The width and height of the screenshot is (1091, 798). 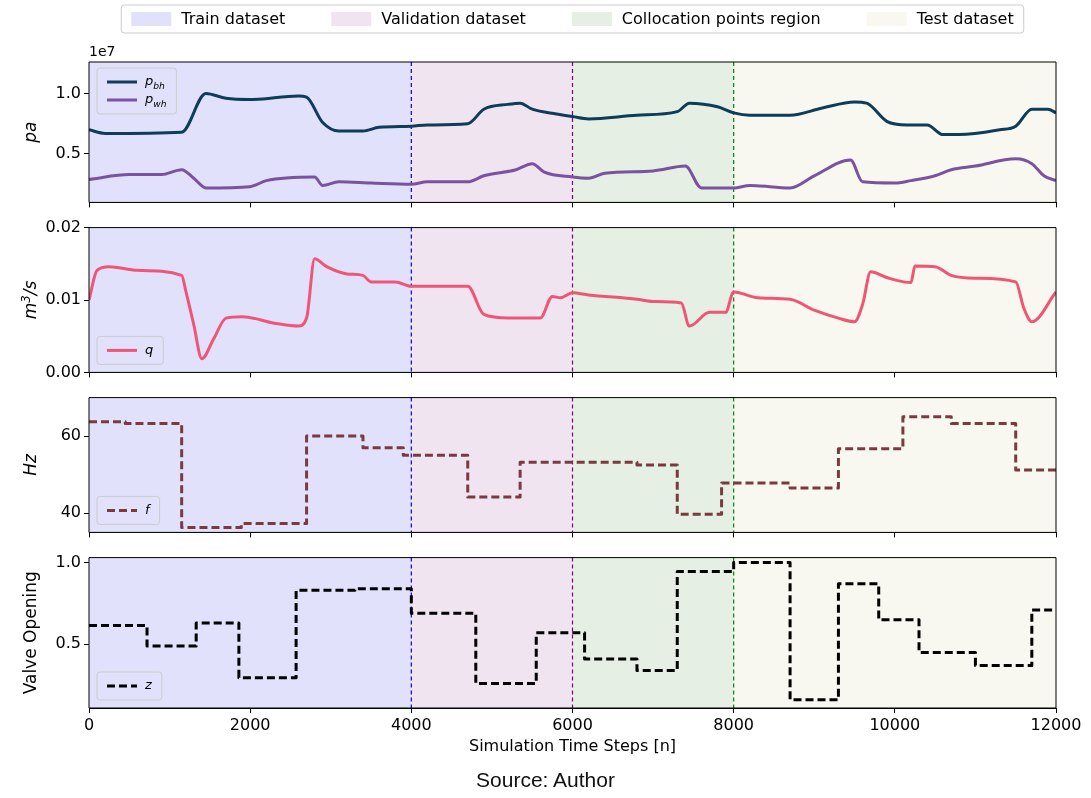 I want to click on x-tick-label: 12000, so click(x=1056, y=724).